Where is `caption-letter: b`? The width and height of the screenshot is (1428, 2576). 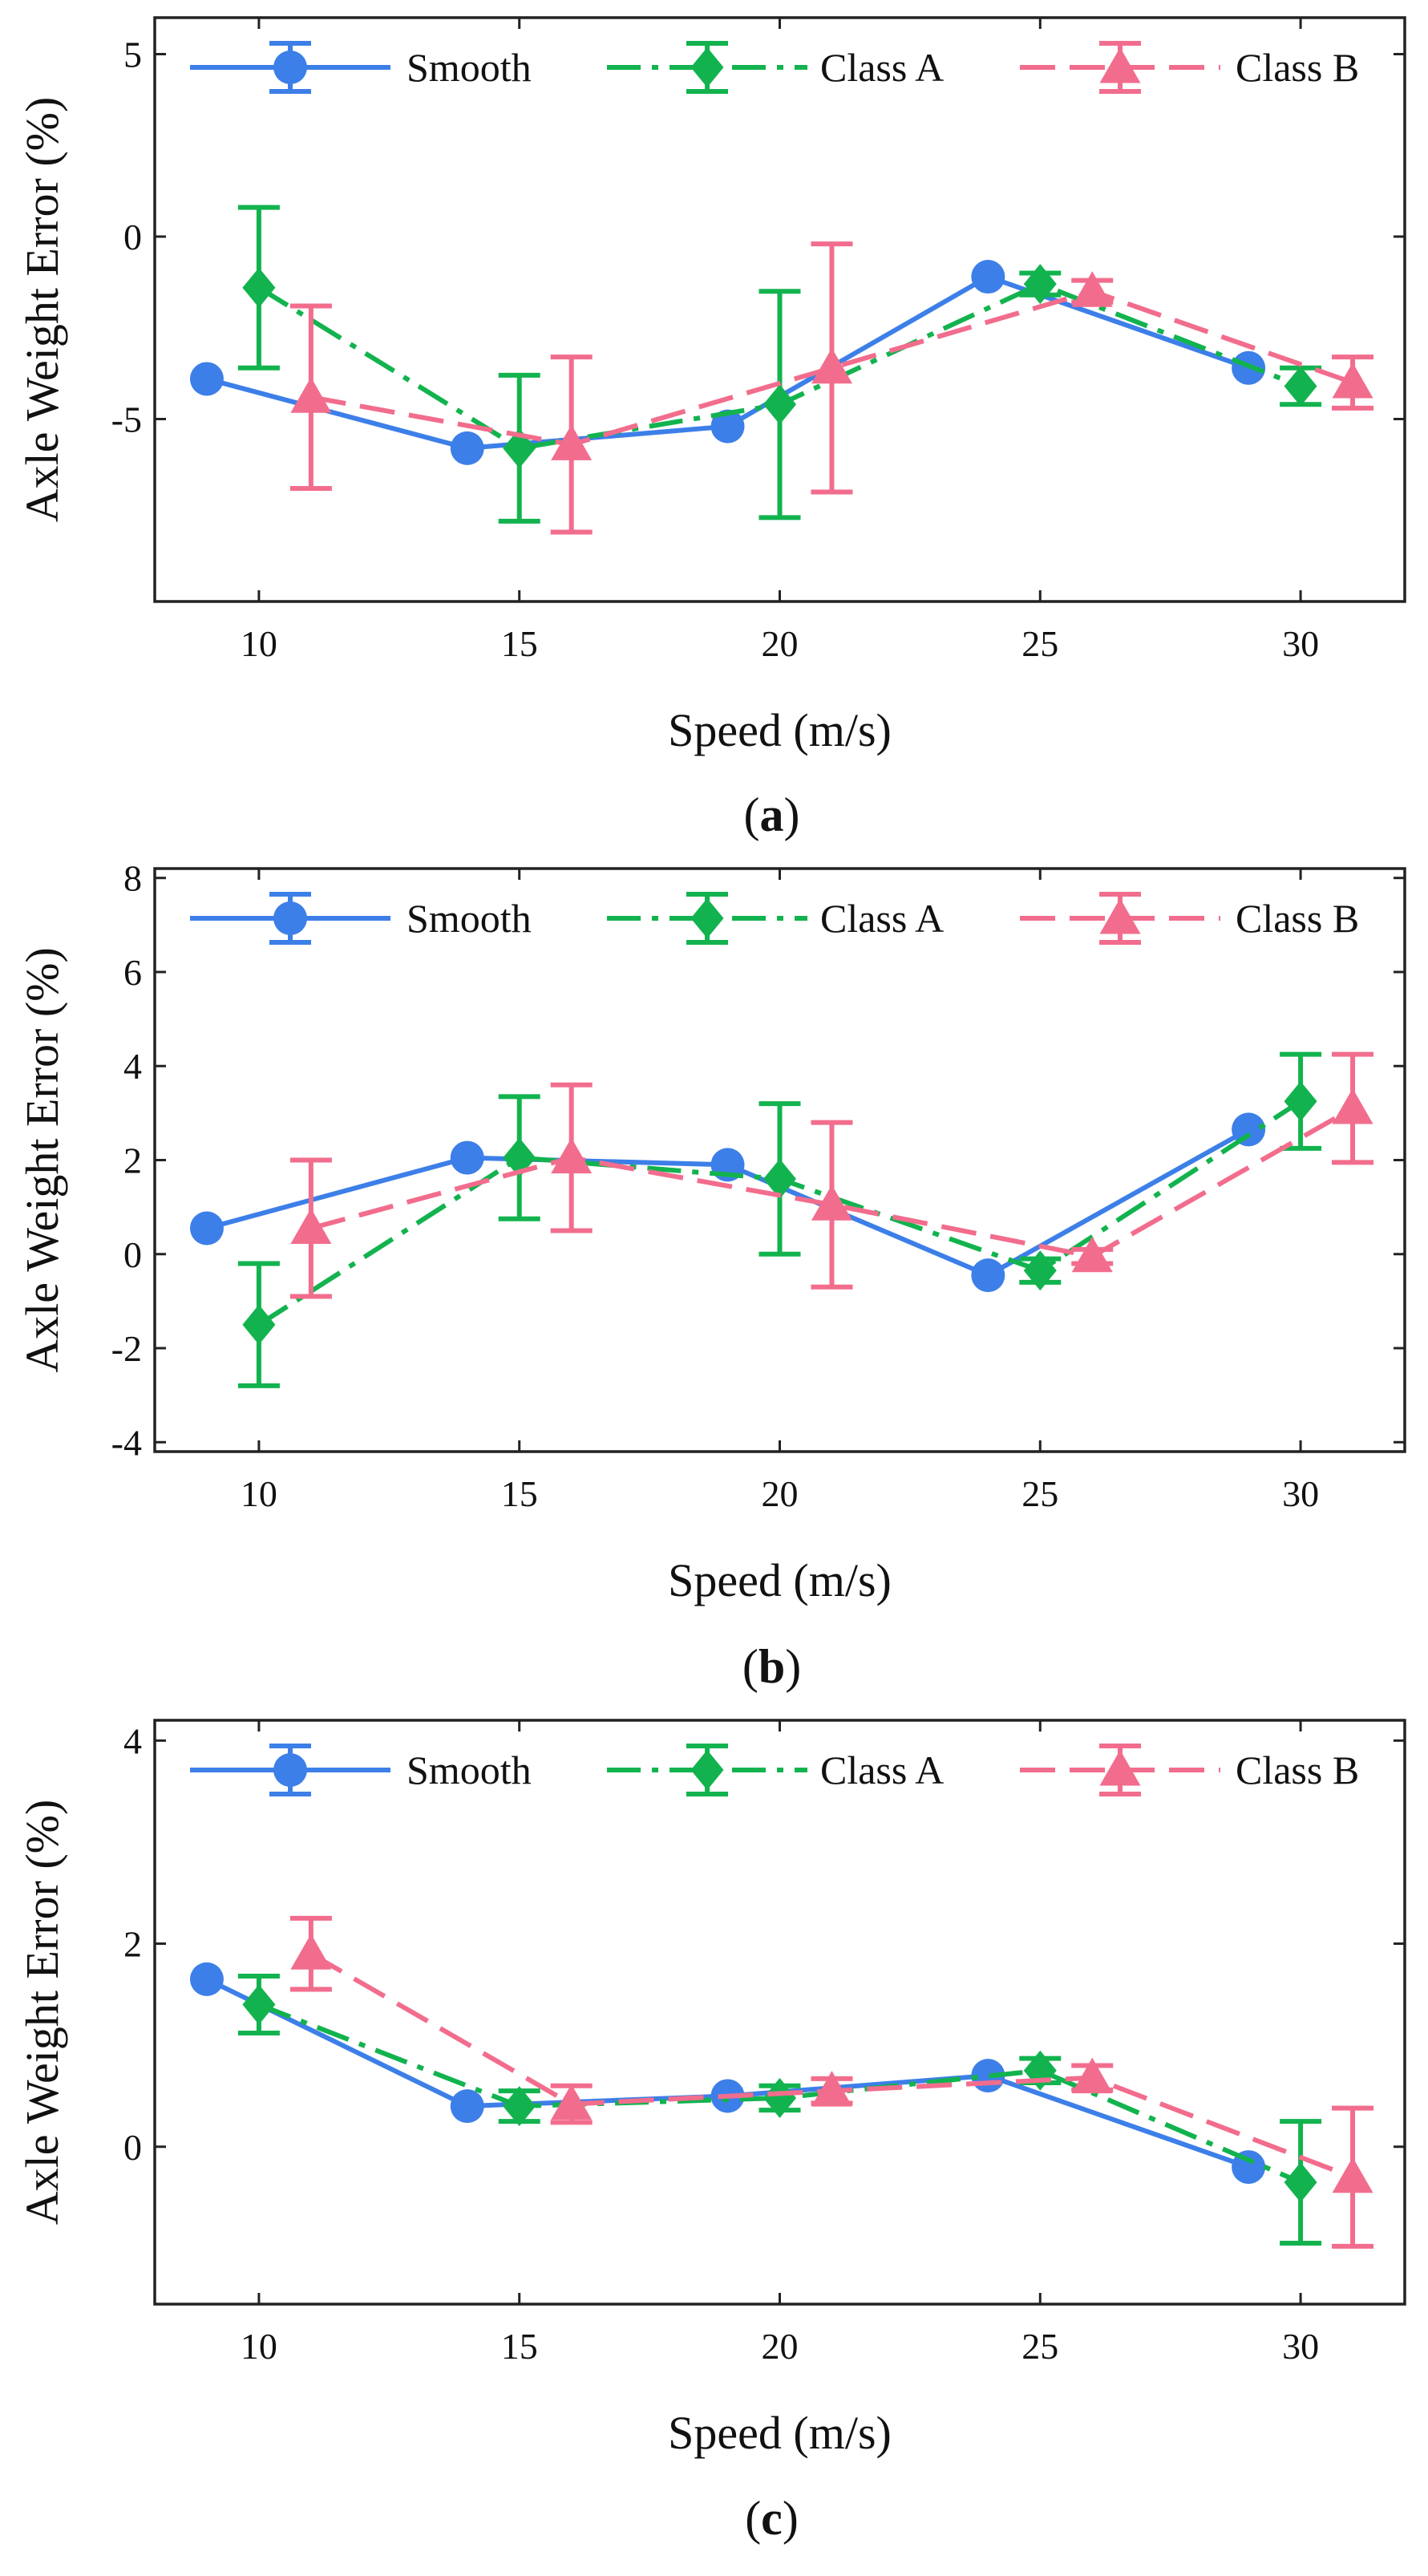
caption-letter: b is located at coordinates (771, 1666).